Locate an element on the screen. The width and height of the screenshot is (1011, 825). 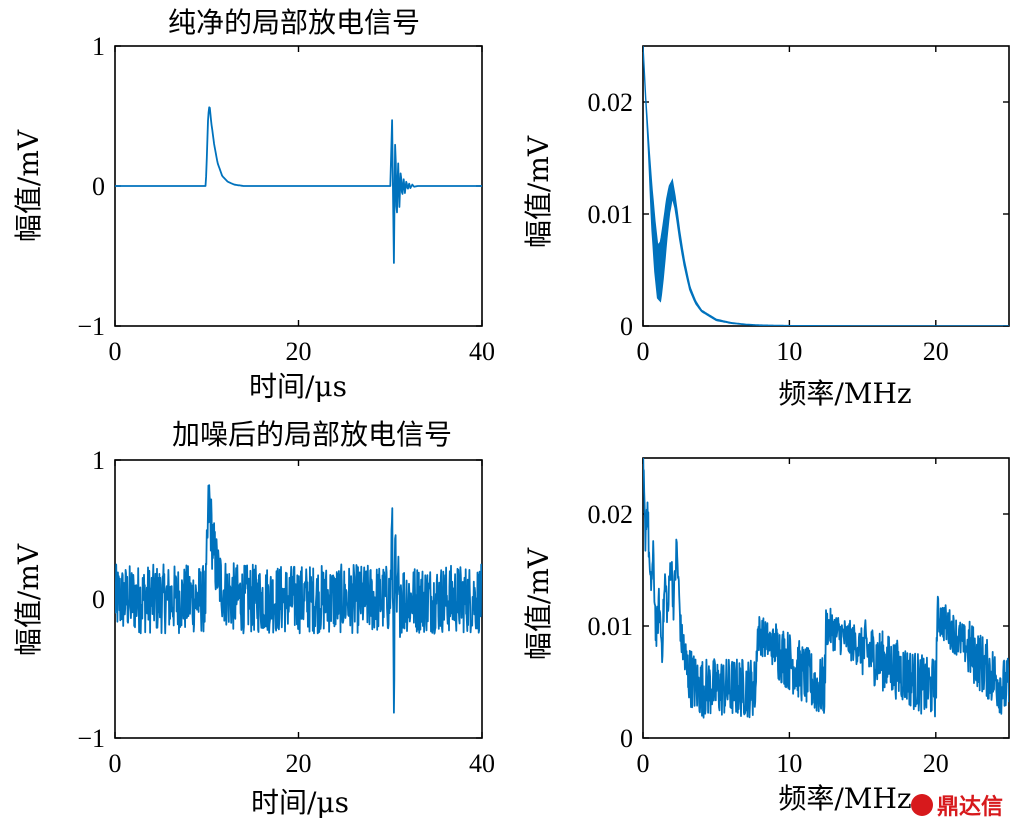
clean-freq-xlabel: 频率/MHz is located at coordinates (844, 393).